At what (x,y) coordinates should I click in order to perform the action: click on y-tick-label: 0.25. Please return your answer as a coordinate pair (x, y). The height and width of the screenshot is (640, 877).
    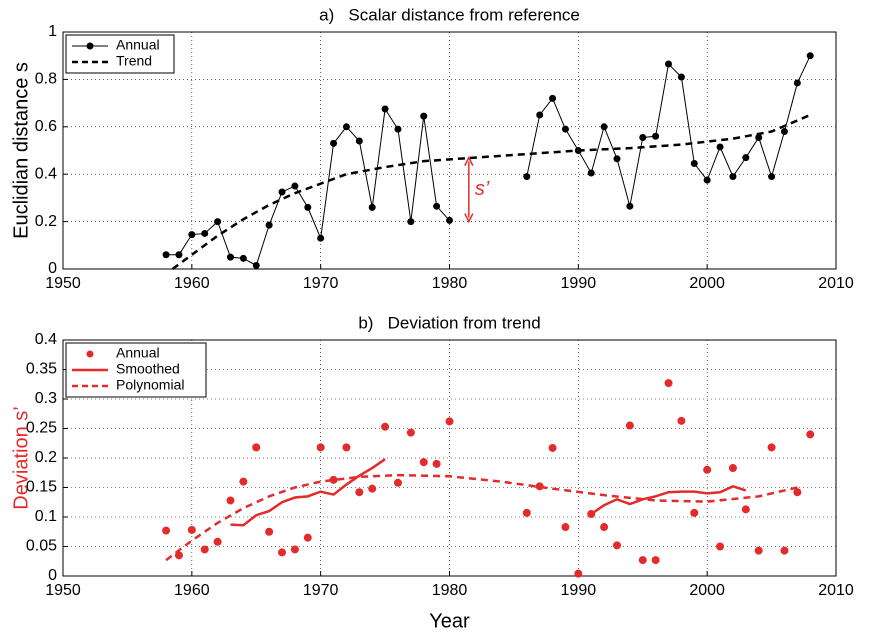
    Looking at the image, I should click on (41, 428).